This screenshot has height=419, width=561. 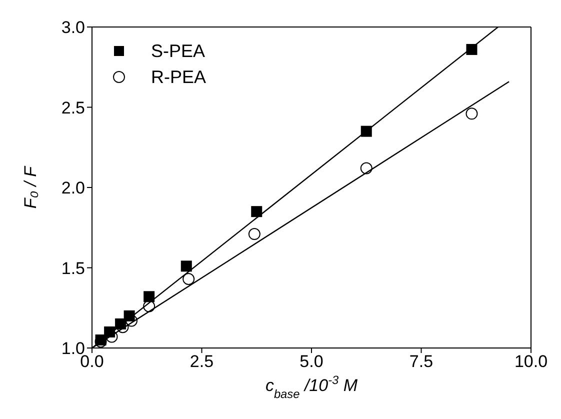 What do you see at coordinates (73, 188) in the screenshot?
I see `y-tick-label: 2.0` at bounding box center [73, 188].